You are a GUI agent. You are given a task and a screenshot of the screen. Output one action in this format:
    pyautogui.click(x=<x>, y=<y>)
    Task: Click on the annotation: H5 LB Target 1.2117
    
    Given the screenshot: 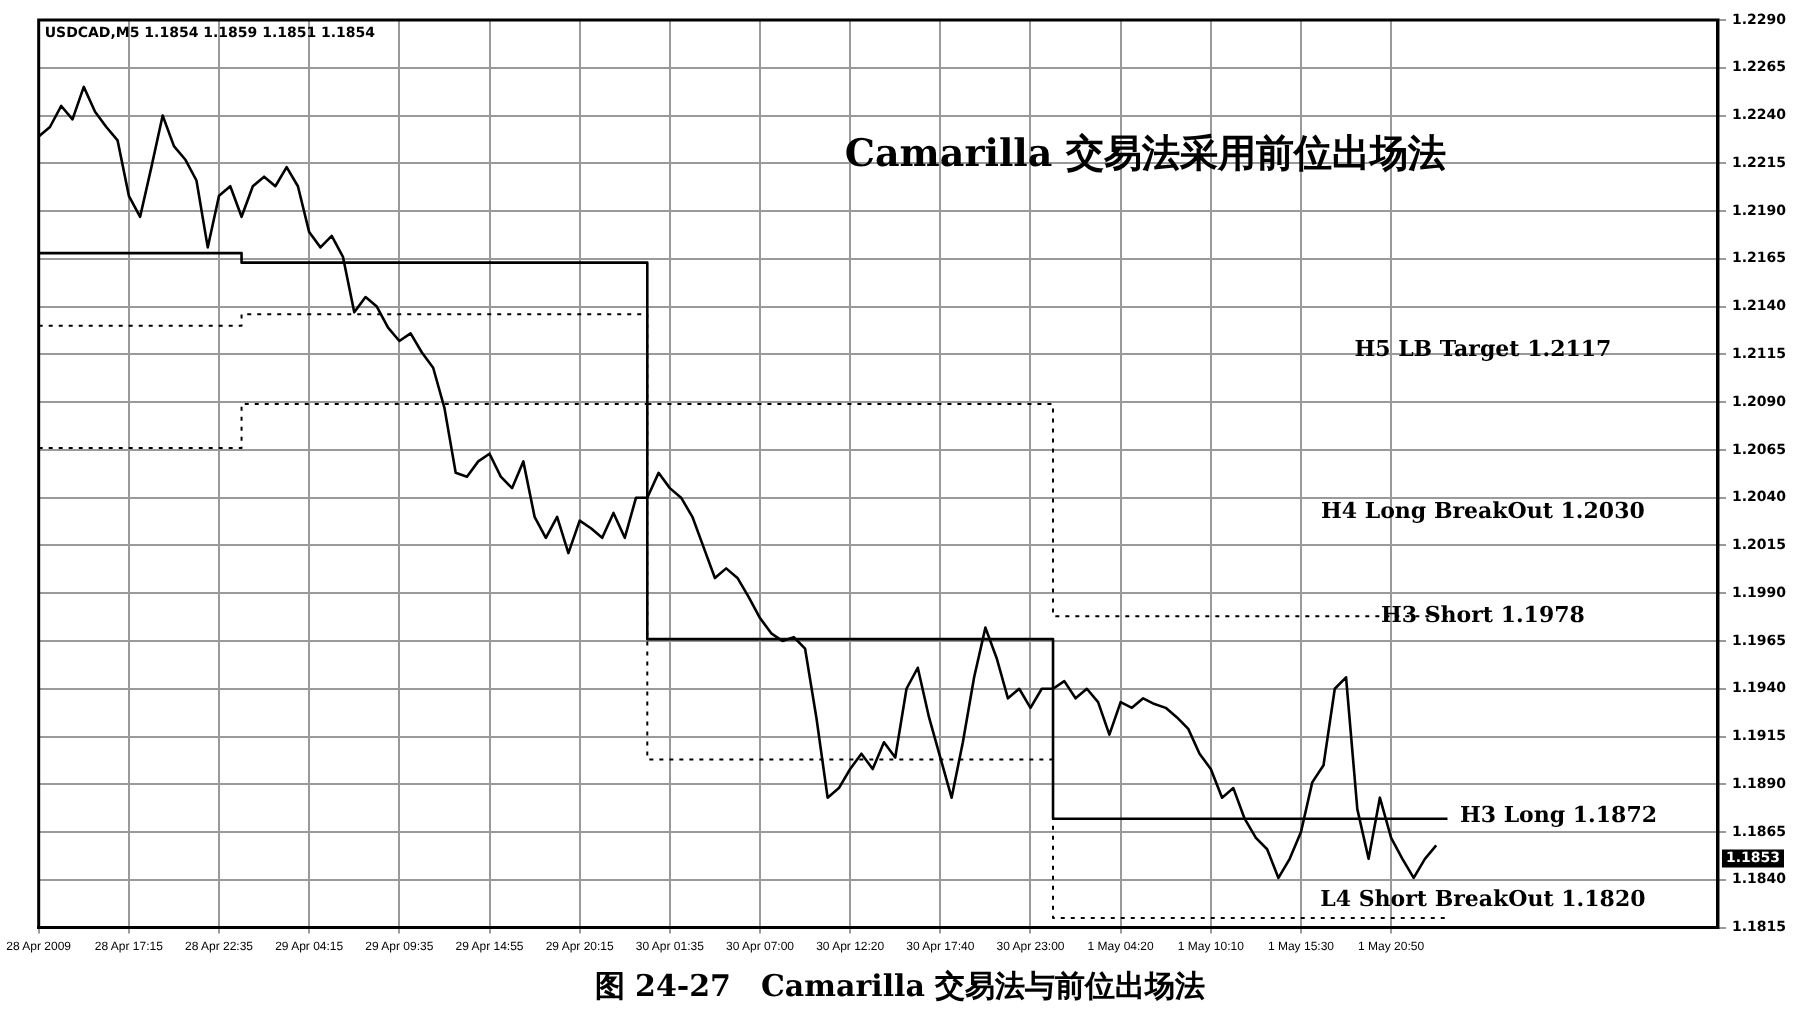 What is the action you would take?
    pyautogui.click(x=1483, y=348)
    